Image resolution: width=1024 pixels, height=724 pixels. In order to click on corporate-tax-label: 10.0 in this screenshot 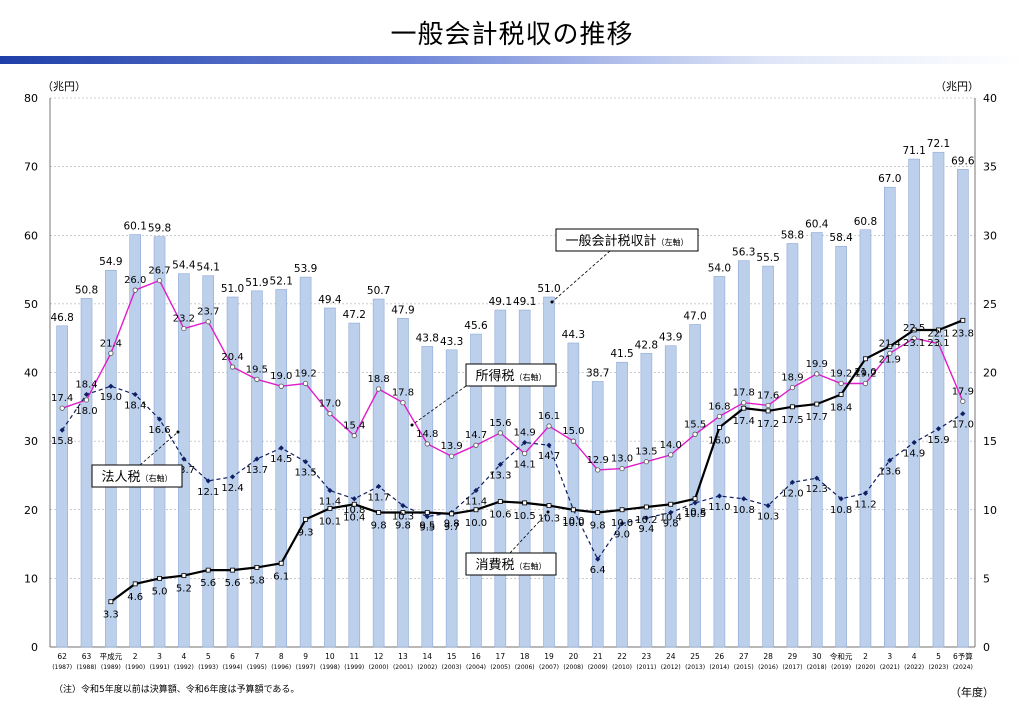, I will do `click(573, 521)`.